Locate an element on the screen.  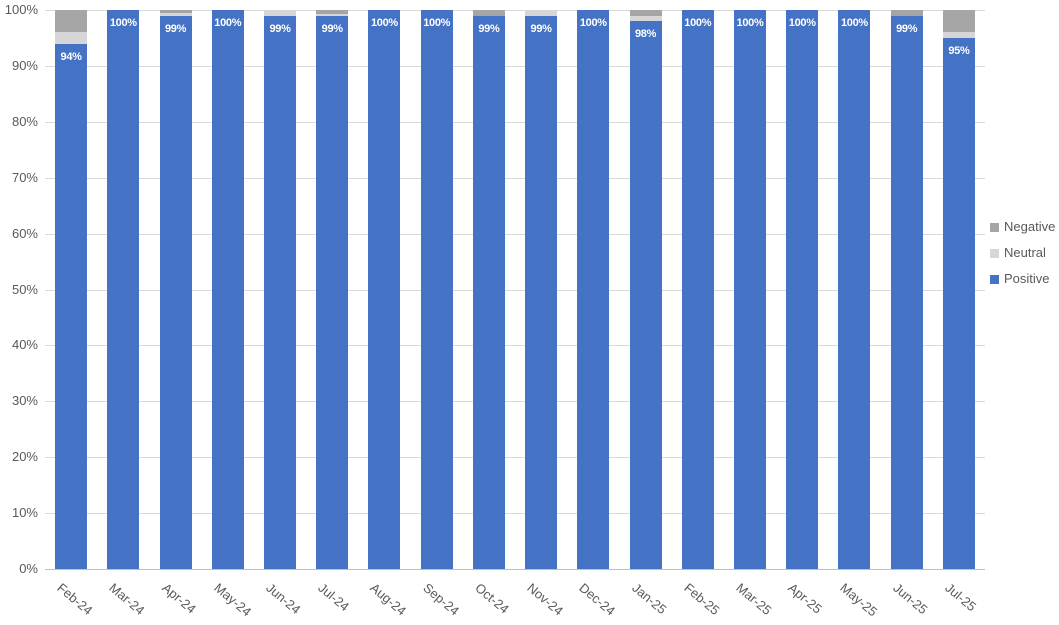
x-tick-label: Apr-24 is located at coordinates (178, 598).